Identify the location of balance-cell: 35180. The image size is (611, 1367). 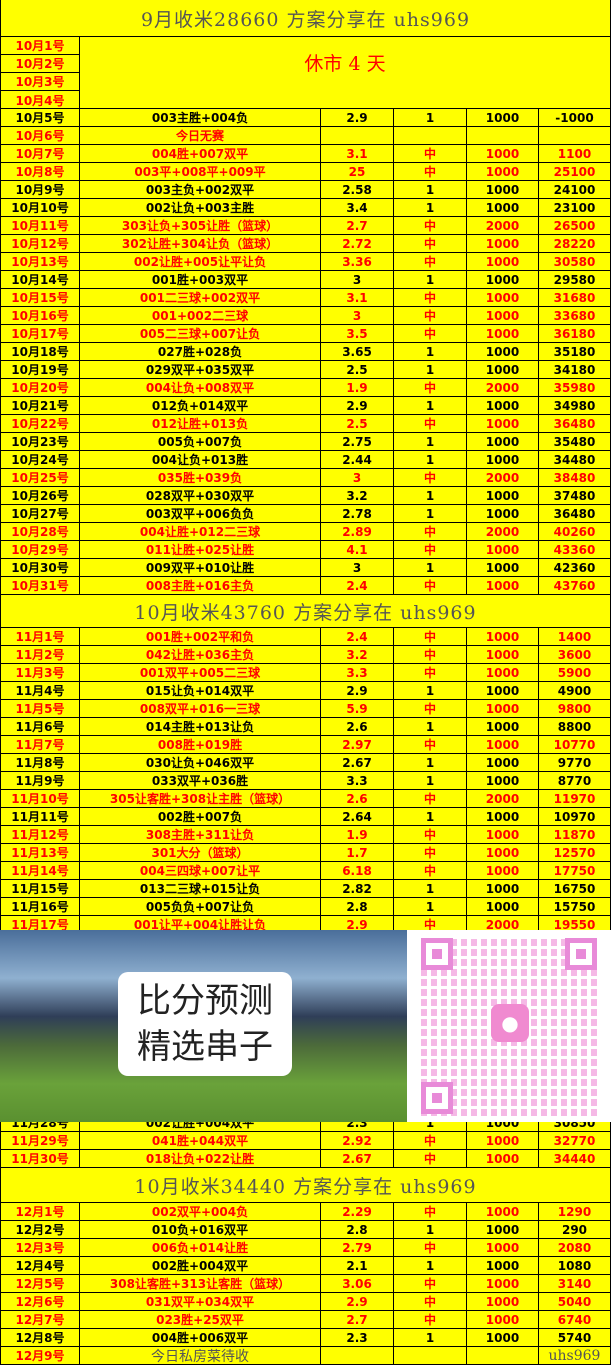
(575, 351).